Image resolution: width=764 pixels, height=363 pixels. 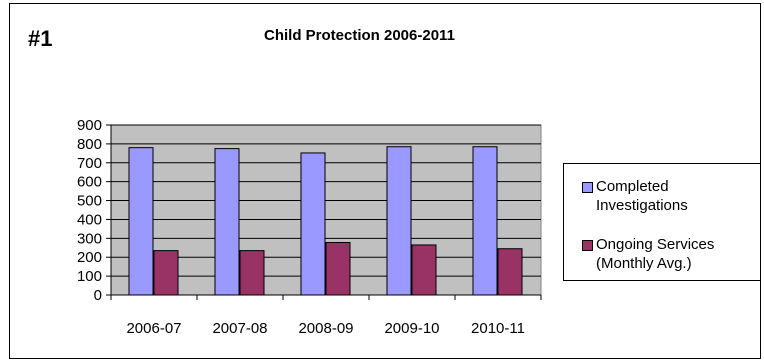 What do you see at coordinates (153, 328) in the screenshot?
I see `x-tick-label: 2006-07` at bounding box center [153, 328].